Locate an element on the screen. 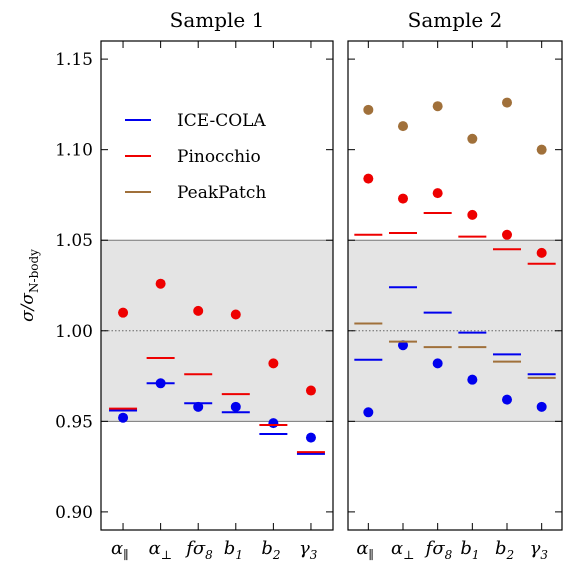  ytick-label: 1.15 is located at coordinates (74, 60).